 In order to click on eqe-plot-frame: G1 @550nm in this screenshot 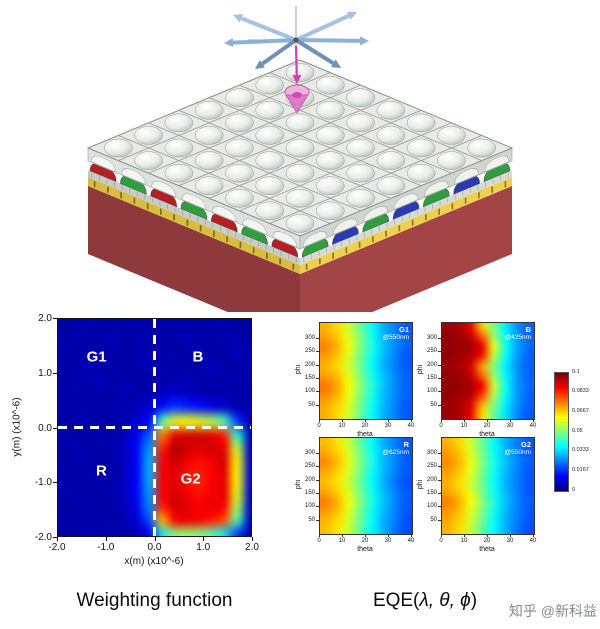, I will do `click(366, 371)`.